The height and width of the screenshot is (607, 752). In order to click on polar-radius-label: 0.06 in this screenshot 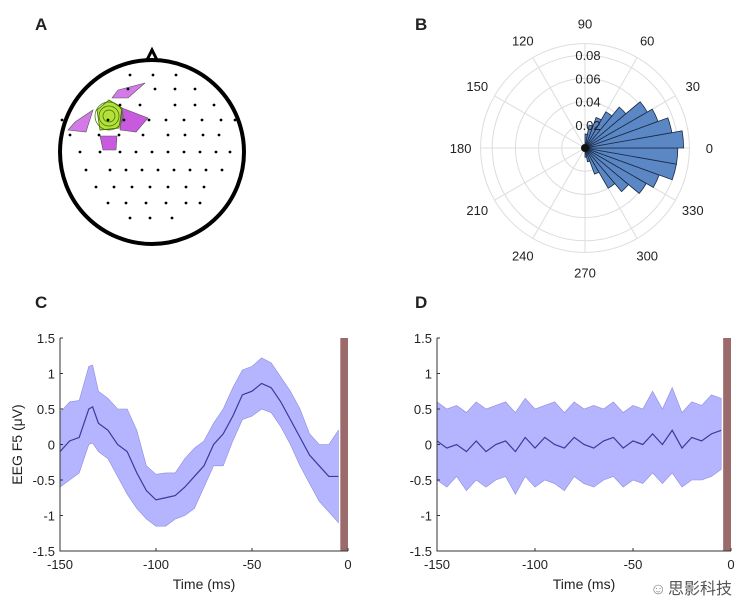, I will do `click(587, 78)`.